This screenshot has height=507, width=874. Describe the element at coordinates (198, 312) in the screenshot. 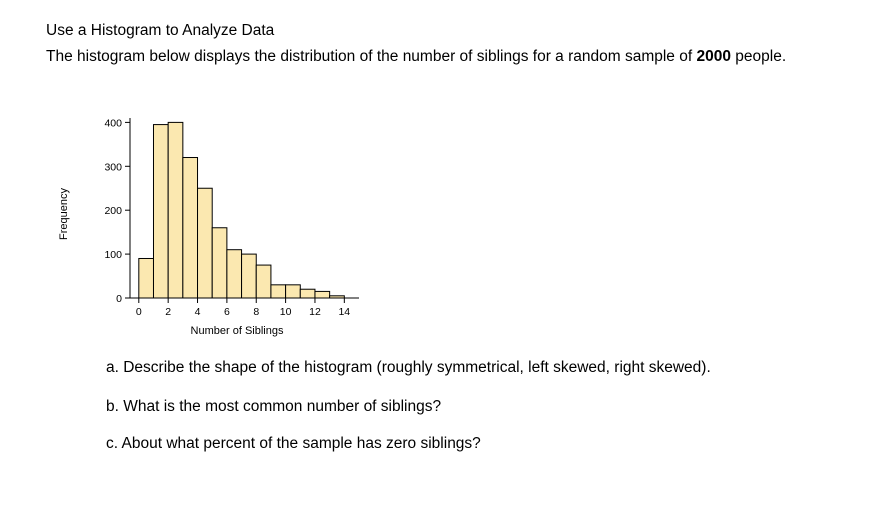

I see `x-tick-label: 4` at that location.